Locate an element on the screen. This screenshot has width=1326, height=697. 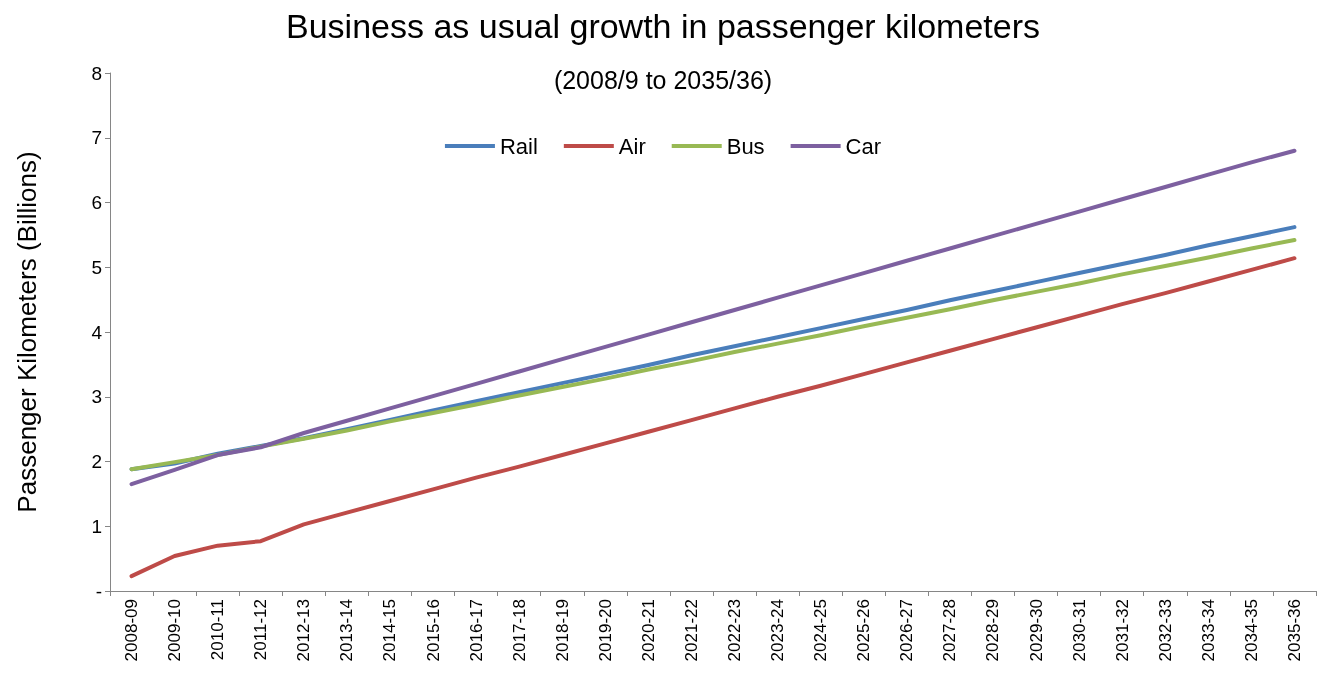
x-tick-label: 2010-11 is located at coordinates (218, 630).